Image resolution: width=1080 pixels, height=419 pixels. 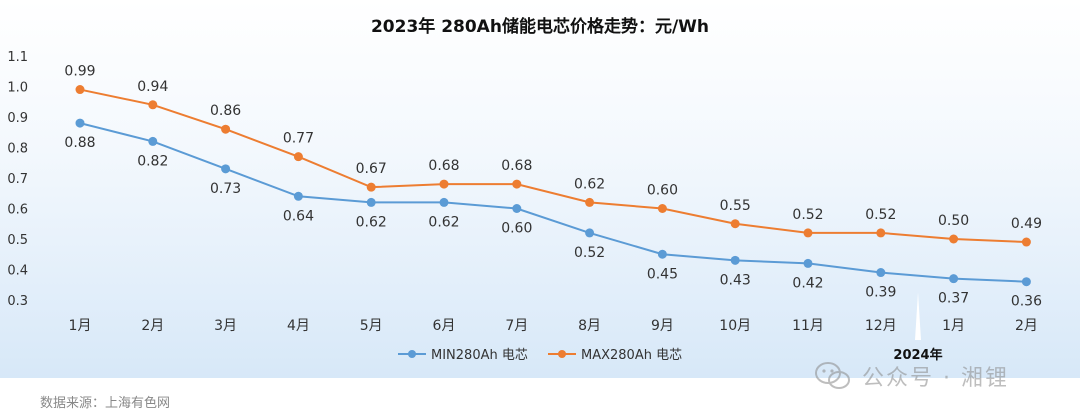 I want to click on x-axis: 1月 2月 3月 4月 5月 6月 7月 8月 9月 10月 11月 12月 1月 2月, so click(x=553, y=326).